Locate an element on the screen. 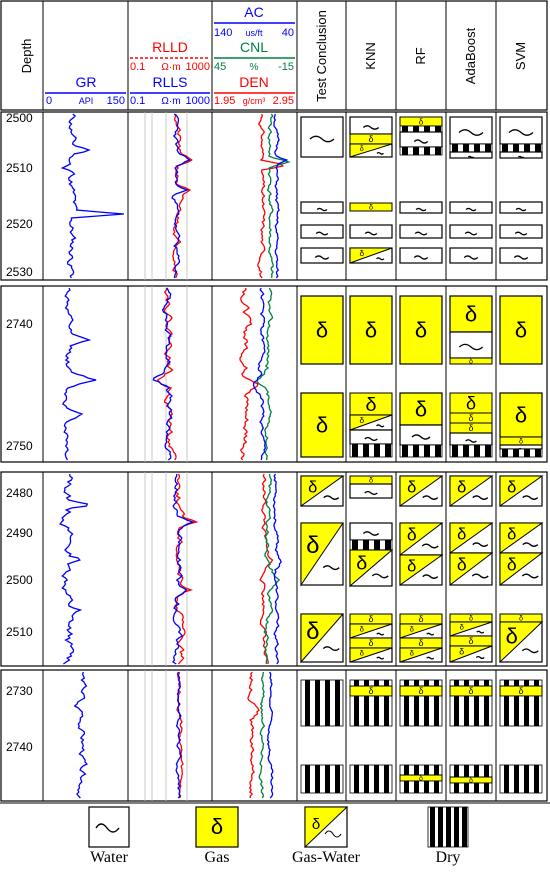 This screenshot has height=874, width=550. rlld-curve is located at coordinates (180, 735).